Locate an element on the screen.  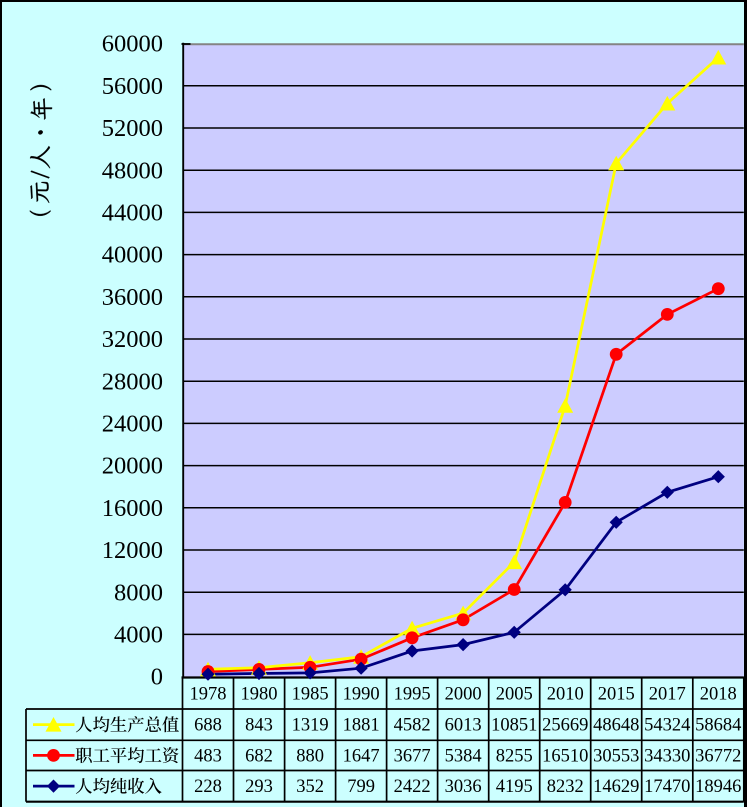
svg-text: 293 is located at coordinates (259, 787).